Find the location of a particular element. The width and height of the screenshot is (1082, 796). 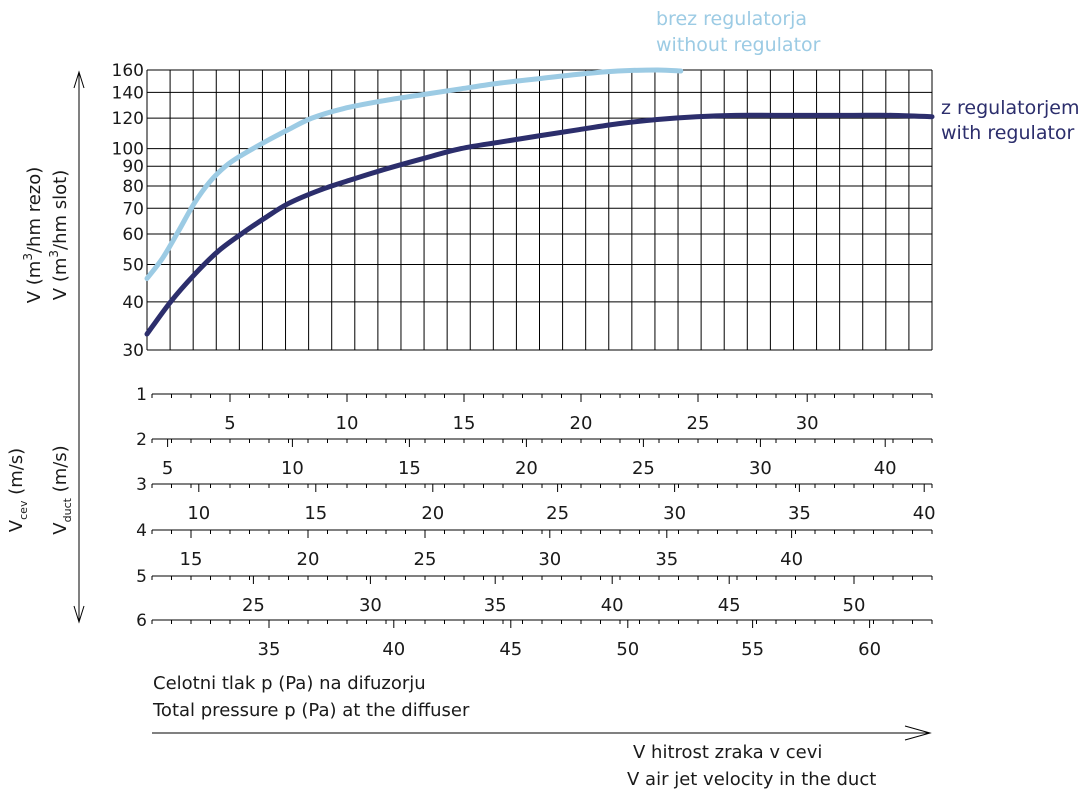

series-label: z regulatorjem is located at coordinates (1010, 108).